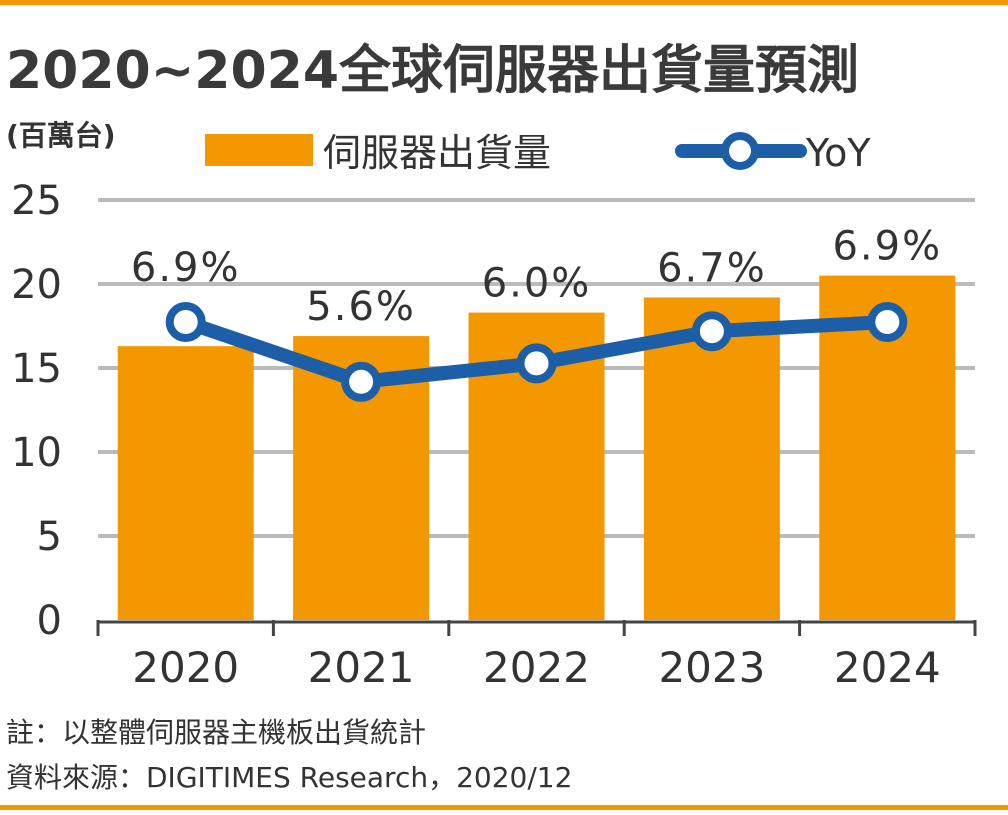  I want to click on legend-bar-label: 伺服器出貨量, so click(437, 153).